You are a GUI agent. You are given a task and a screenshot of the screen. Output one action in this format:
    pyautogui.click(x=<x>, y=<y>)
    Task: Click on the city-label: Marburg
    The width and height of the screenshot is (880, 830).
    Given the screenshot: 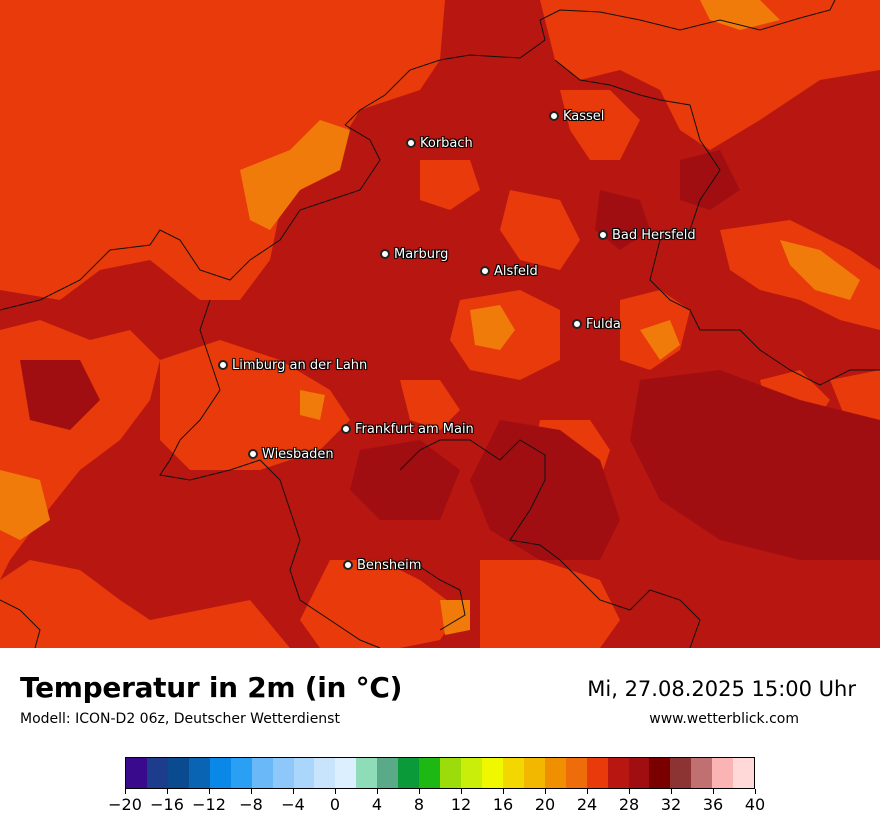 What is the action you would take?
    pyautogui.click(x=421, y=254)
    